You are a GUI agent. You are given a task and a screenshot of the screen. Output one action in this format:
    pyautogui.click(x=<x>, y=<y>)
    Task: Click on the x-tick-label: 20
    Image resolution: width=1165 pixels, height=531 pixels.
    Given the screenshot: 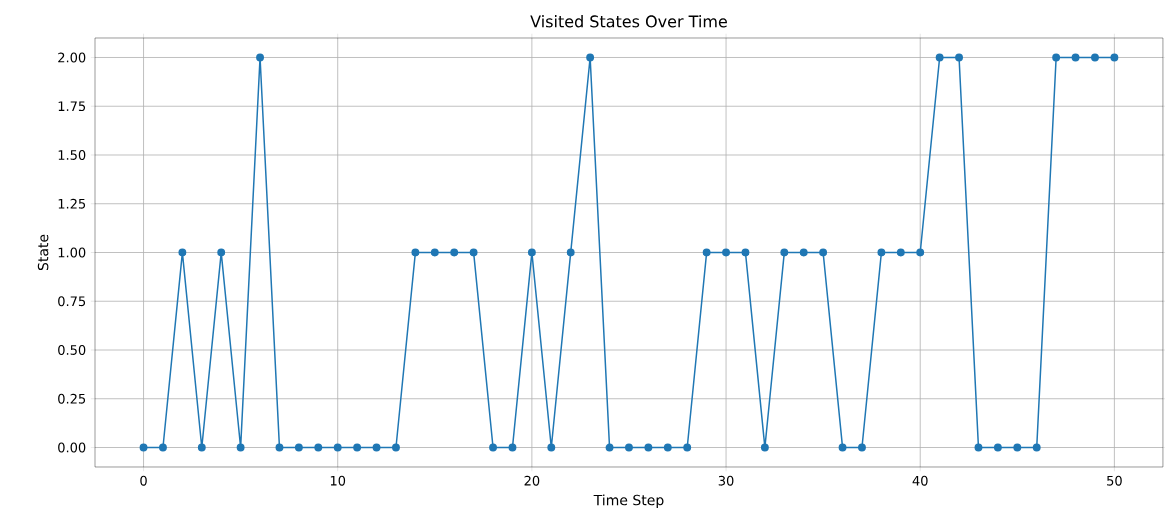 What is the action you would take?
    pyautogui.click(x=532, y=480)
    